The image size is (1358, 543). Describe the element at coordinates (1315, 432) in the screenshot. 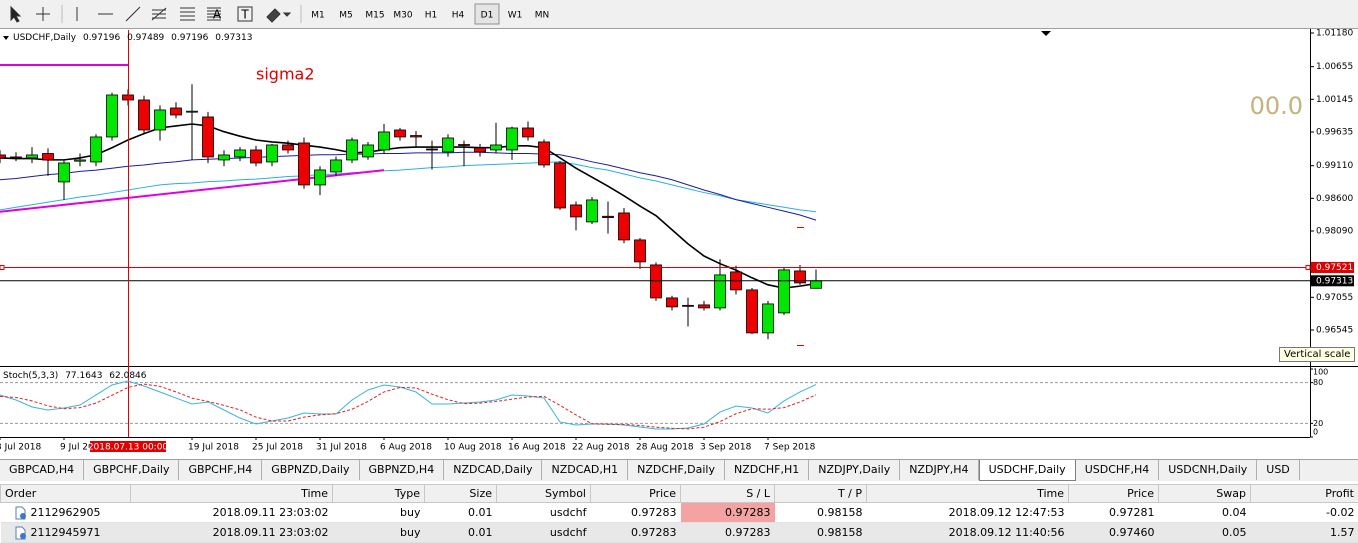

I see `stoch-tick-label: 0` at that location.